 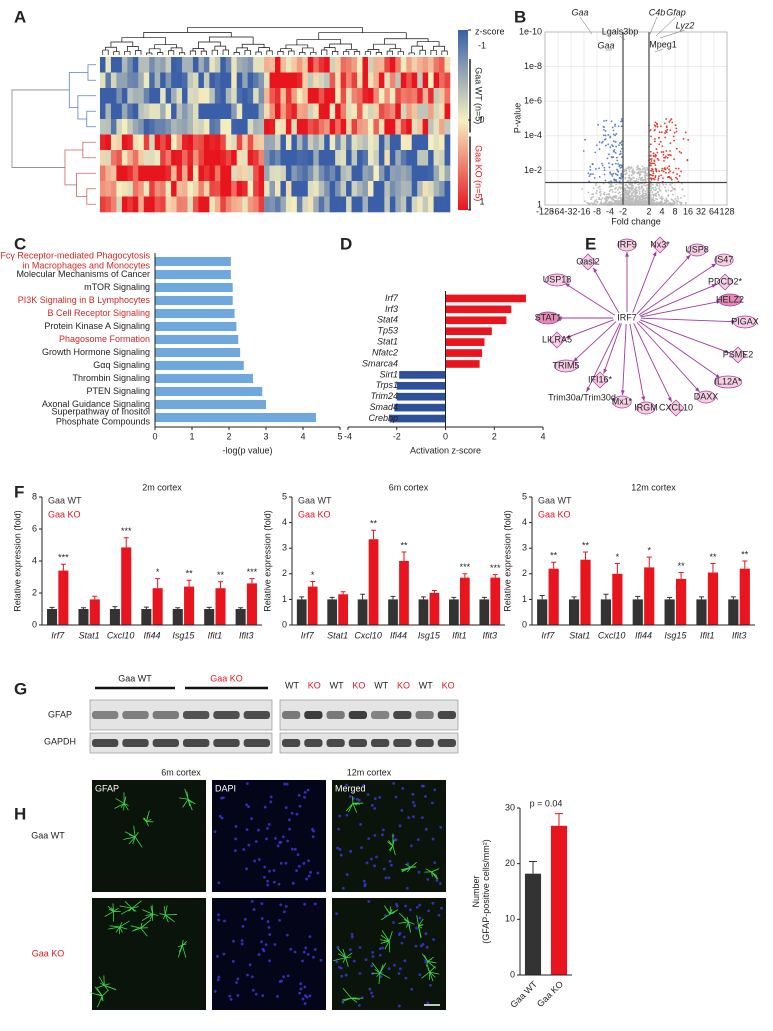 I want to click on lane-label: WT, so click(x=292, y=685).